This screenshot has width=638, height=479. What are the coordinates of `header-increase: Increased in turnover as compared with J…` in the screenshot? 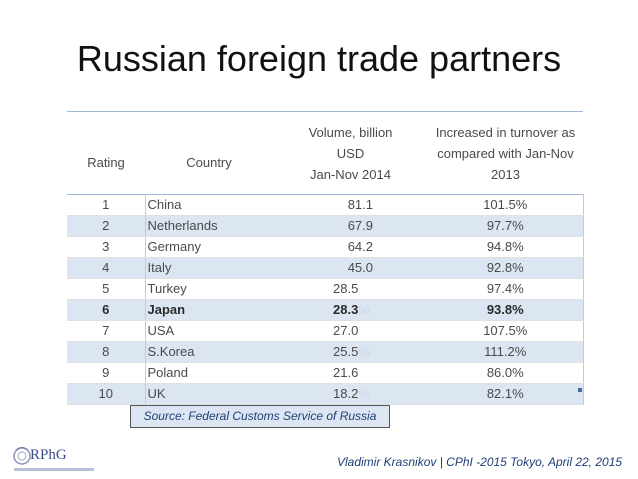 It's located at (505, 153).